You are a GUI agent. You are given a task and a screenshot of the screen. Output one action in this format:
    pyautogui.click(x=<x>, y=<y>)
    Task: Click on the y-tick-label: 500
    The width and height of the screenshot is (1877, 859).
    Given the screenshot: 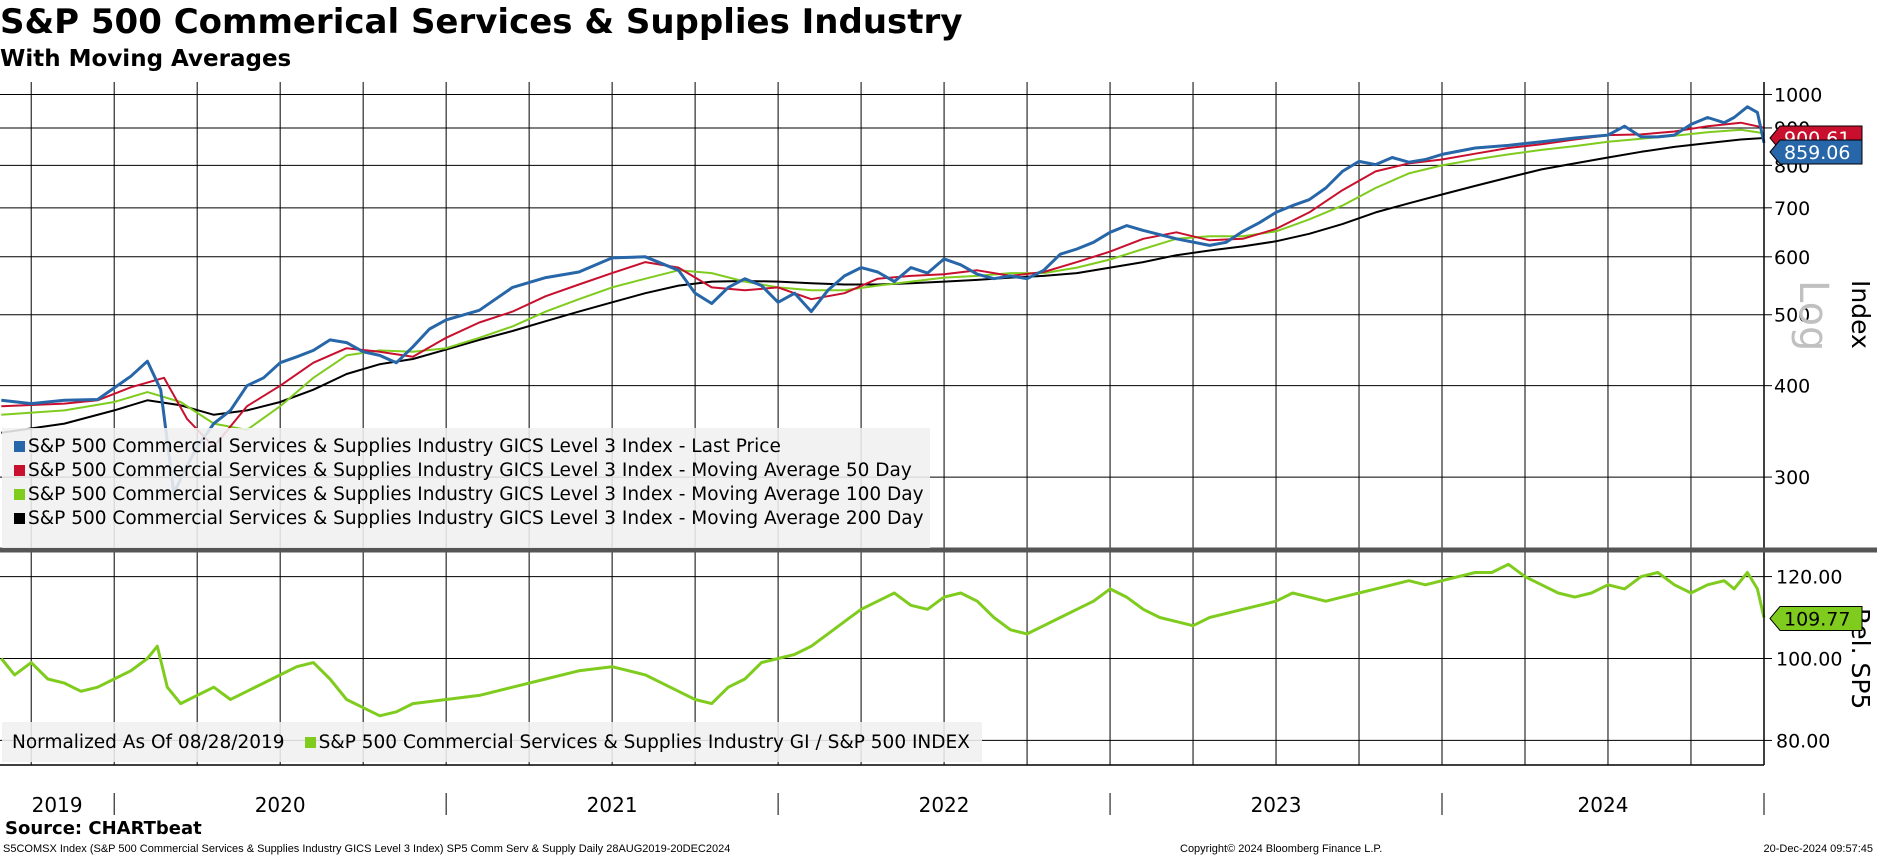 What is the action you would take?
    pyautogui.click(x=1792, y=316)
    